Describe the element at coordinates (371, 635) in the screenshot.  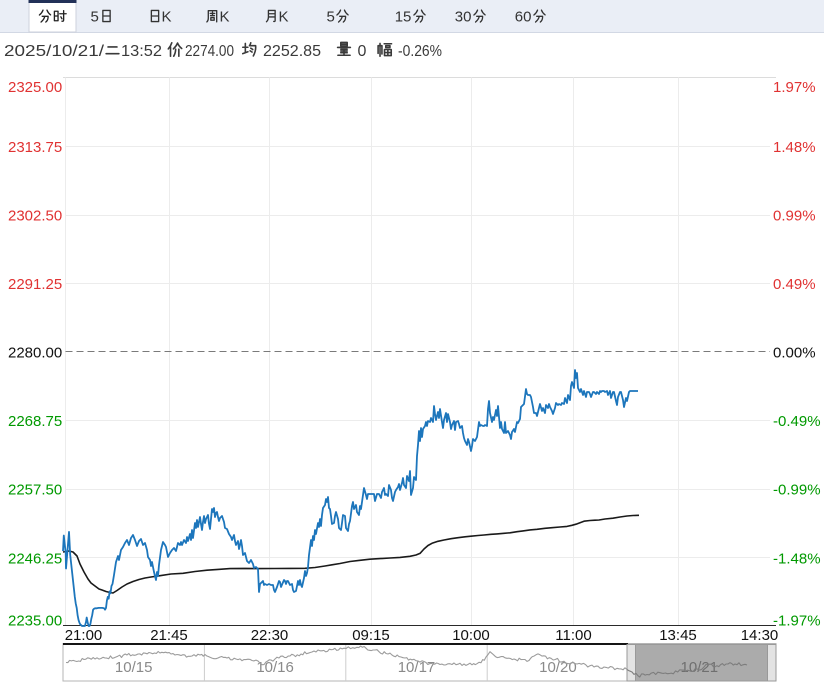
I see `svg-text: 09:15` at that location.